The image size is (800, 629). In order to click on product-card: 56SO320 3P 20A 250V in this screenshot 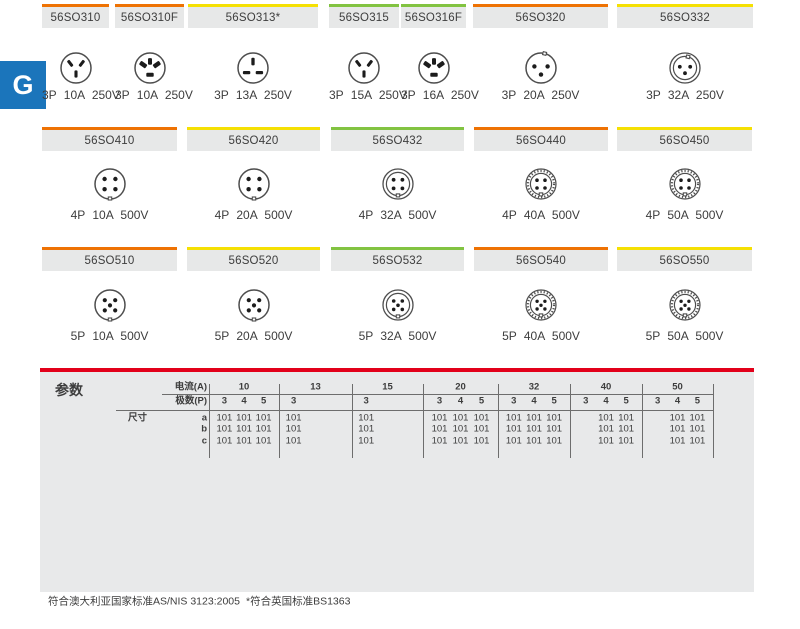, I will do `click(540, 55)`.